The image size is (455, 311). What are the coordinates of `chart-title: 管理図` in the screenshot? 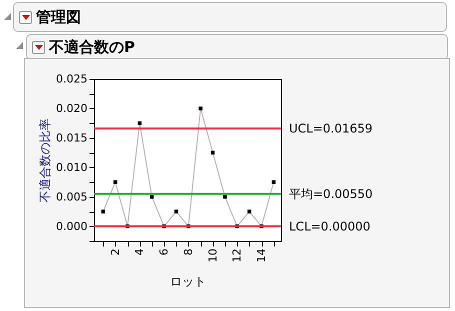 It's located at (58, 17).